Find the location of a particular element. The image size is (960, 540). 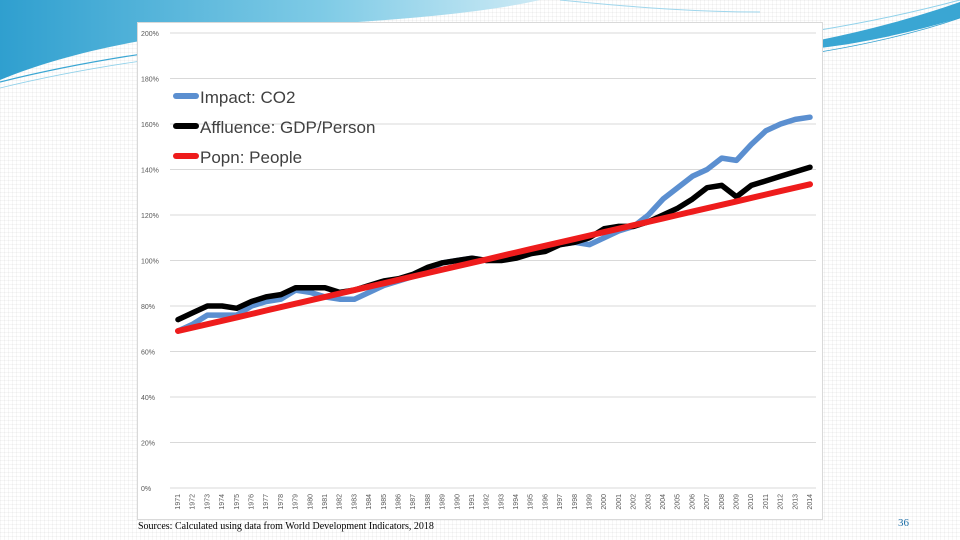

x-tick-label: 1992 is located at coordinates (487, 502).